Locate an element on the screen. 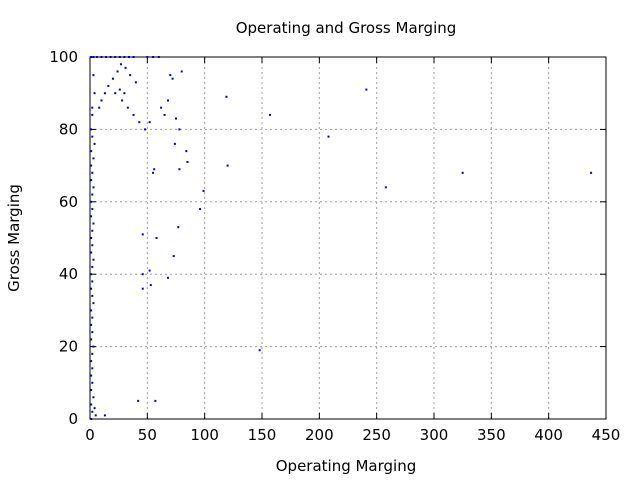  x-tick-label: 200 is located at coordinates (319, 435).